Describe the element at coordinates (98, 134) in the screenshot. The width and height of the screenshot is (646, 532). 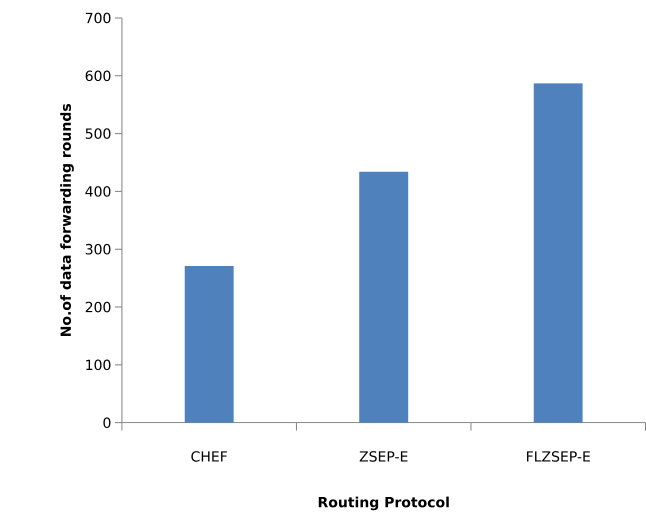
I see `y-tick-label: 500` at that location.